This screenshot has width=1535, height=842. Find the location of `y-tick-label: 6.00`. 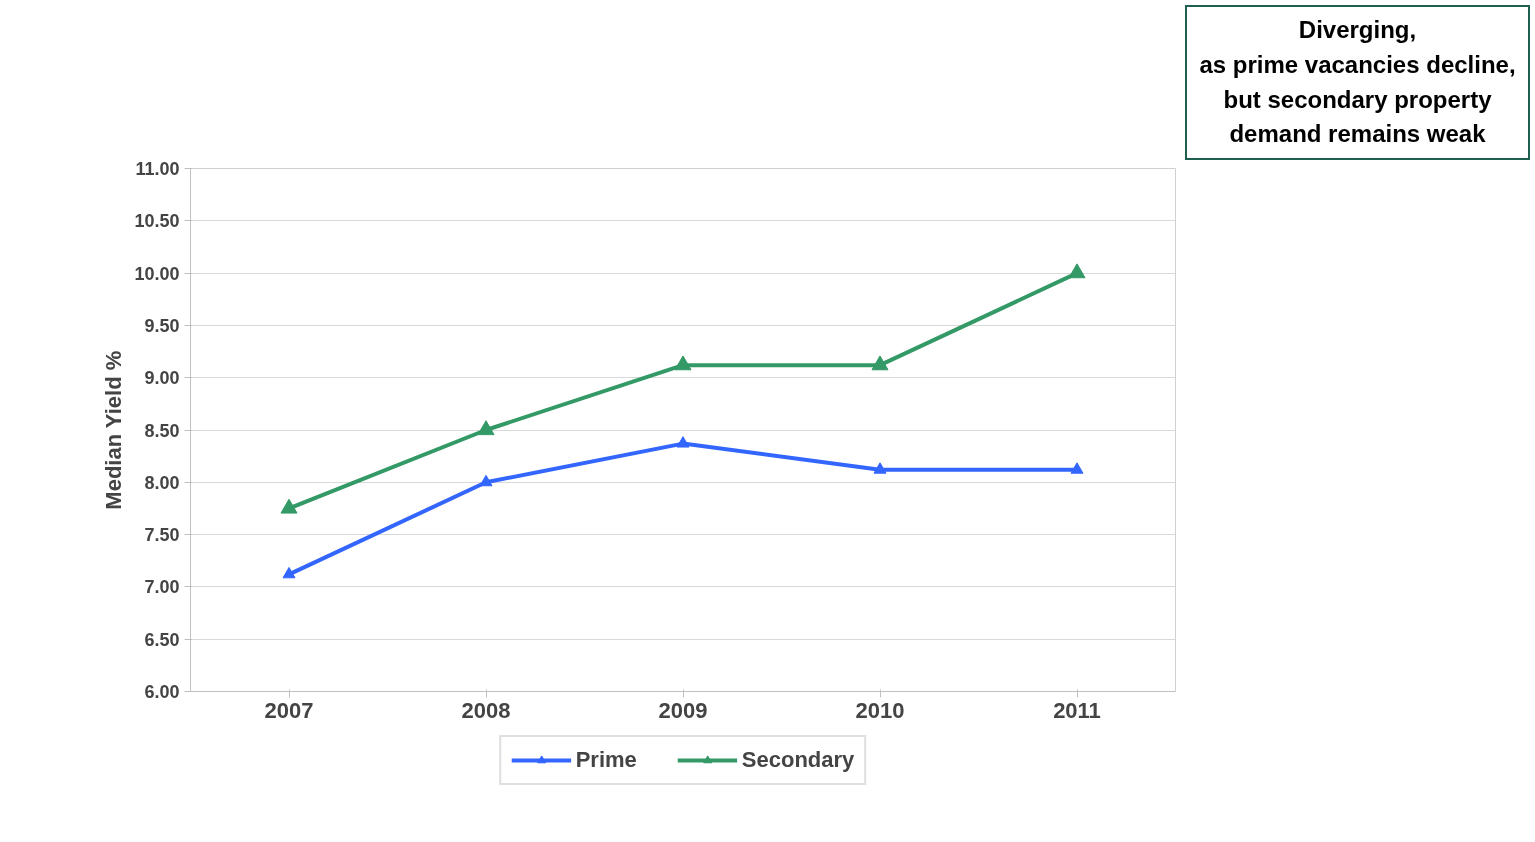

y-tick-label: 6.00 is located at coordinates (162, 692).